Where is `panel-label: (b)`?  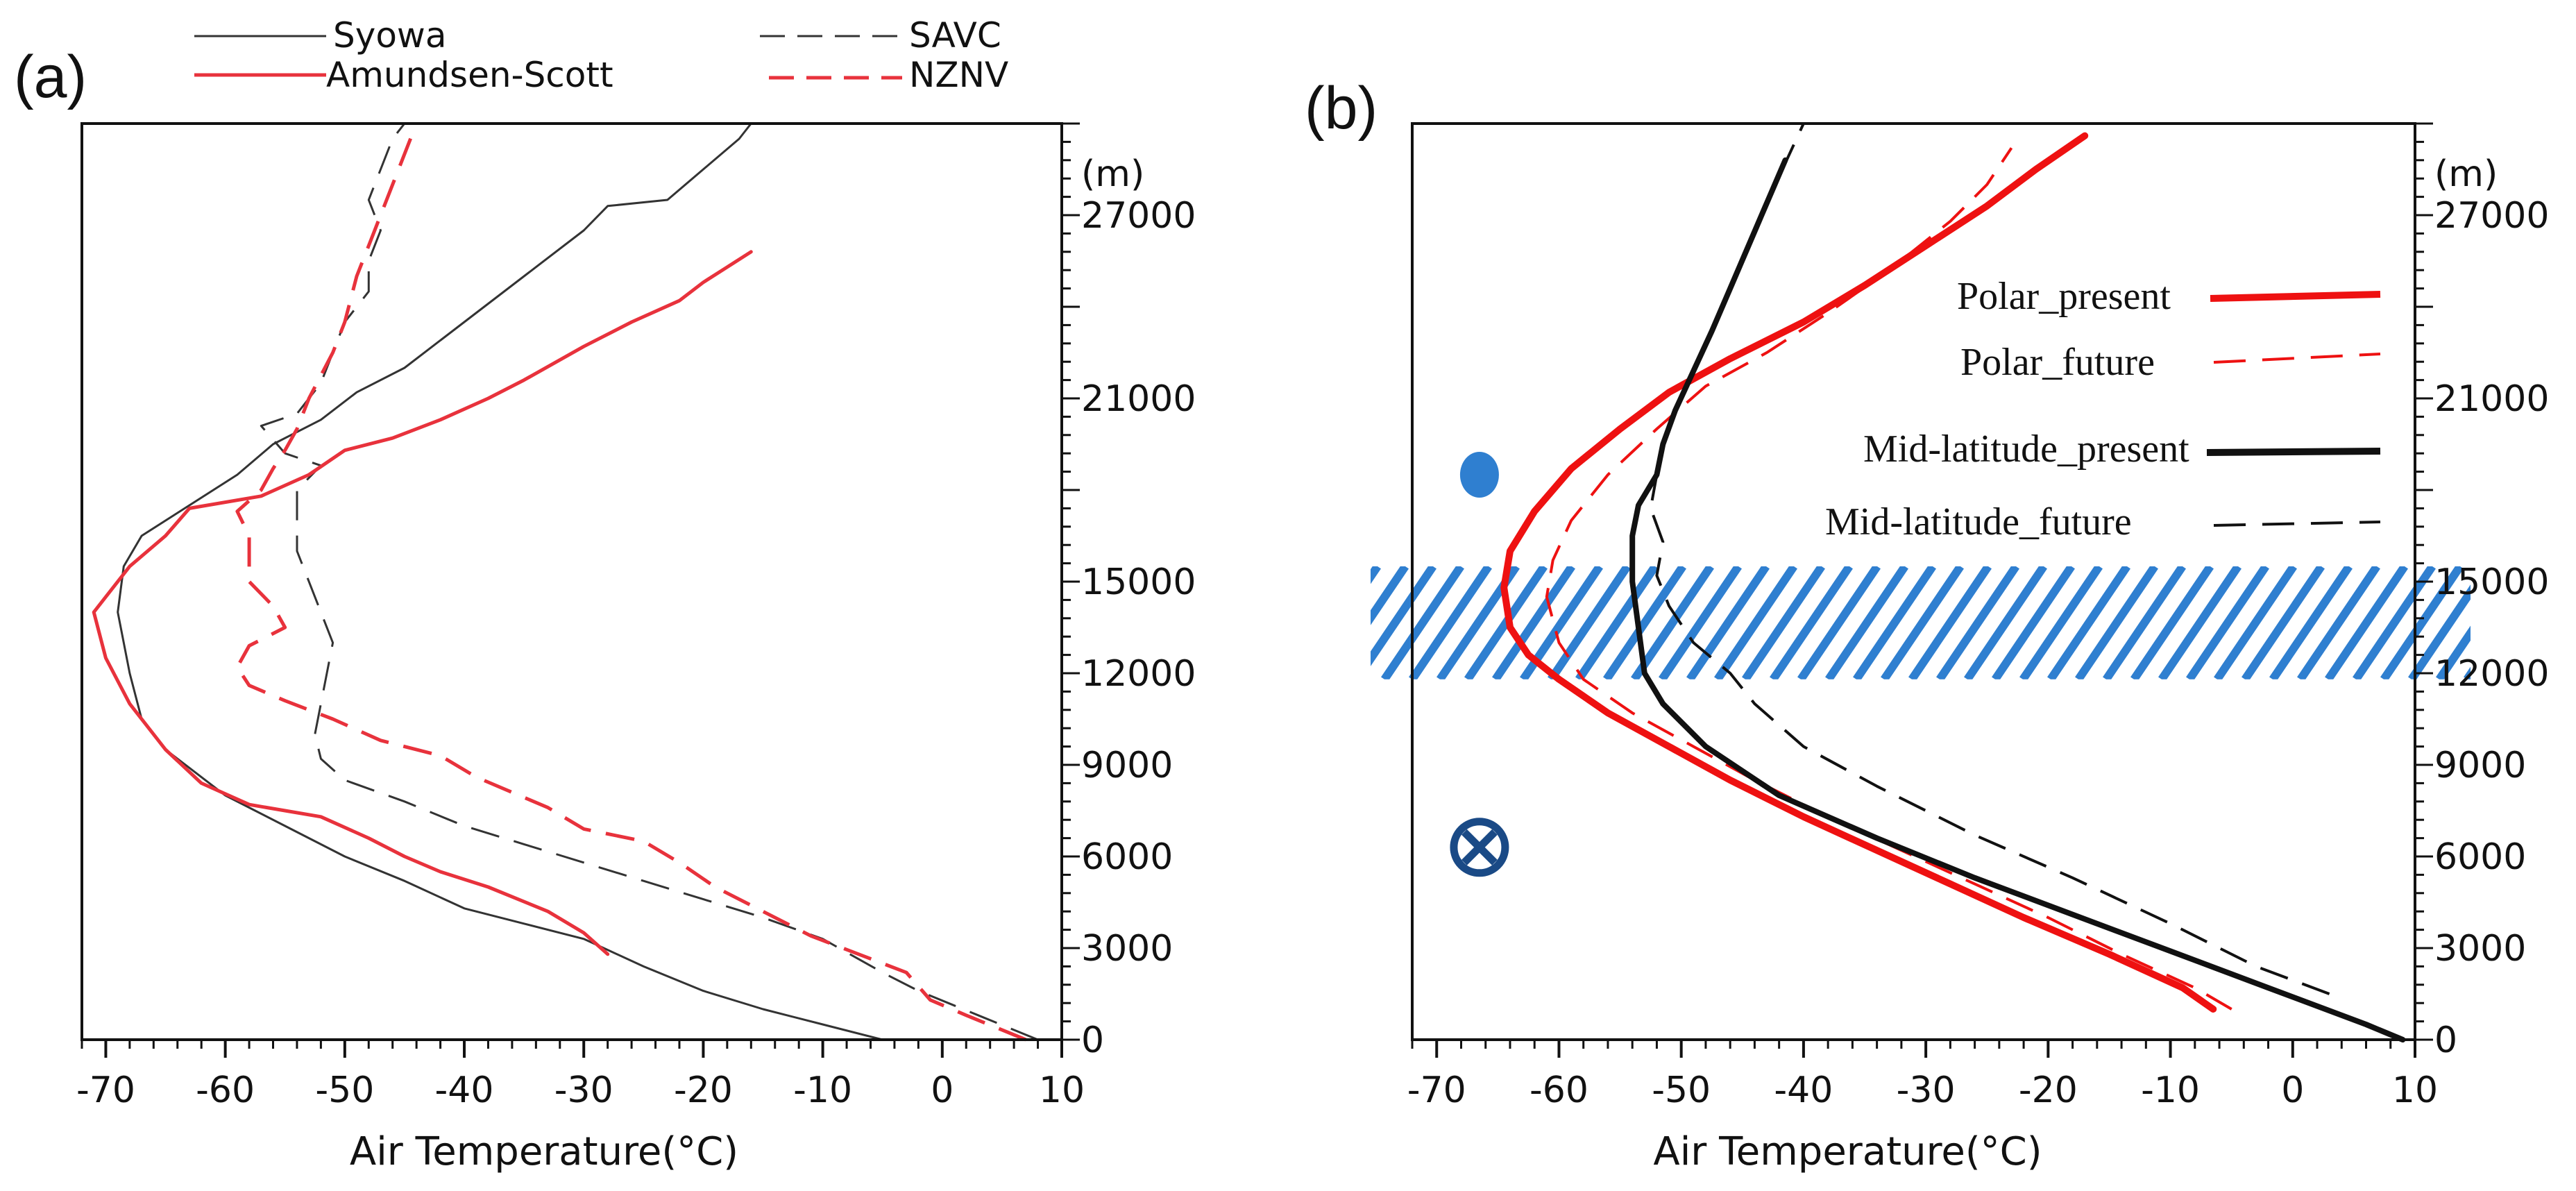
panel-label: (b) is located at coordinates (1341, 109).